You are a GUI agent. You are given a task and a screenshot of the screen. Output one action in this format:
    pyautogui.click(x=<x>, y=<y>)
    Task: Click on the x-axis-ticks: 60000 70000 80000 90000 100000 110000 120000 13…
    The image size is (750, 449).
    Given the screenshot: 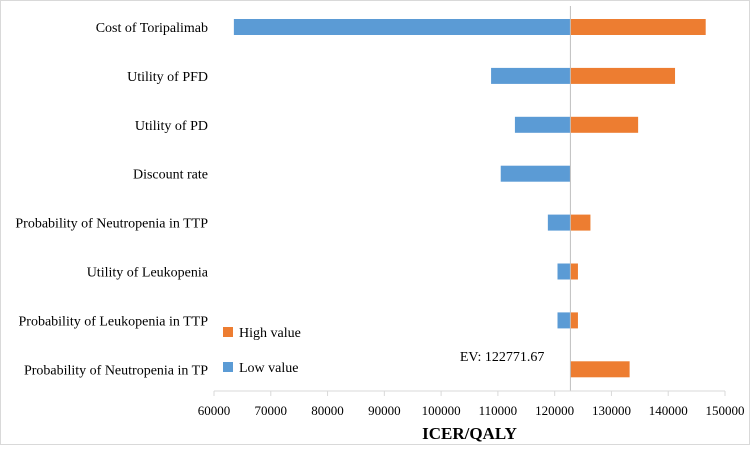 What is the action you would take?
    pyautogui.click(x=471, y=404)
    